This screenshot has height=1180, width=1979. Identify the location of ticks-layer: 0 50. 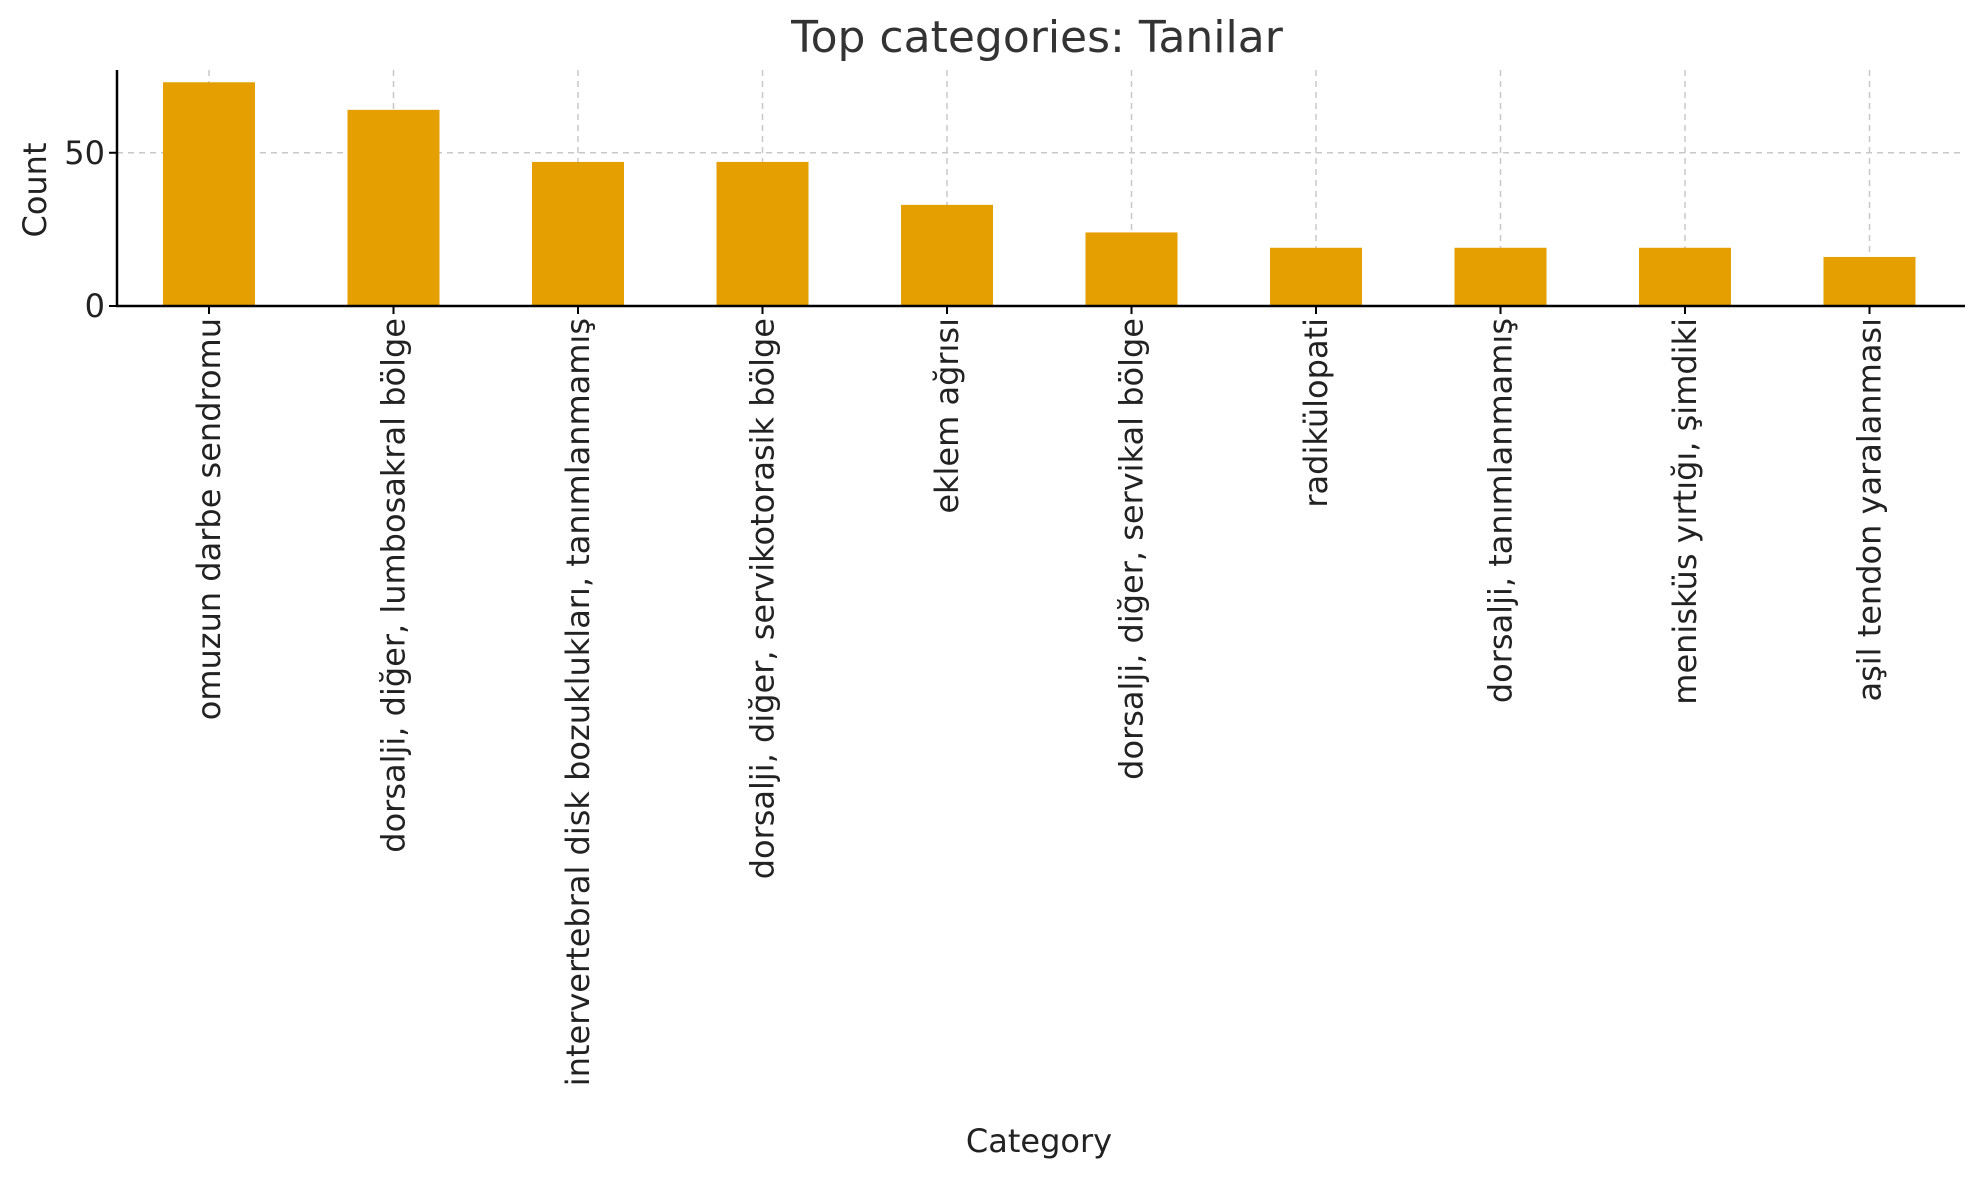
(967, 229).